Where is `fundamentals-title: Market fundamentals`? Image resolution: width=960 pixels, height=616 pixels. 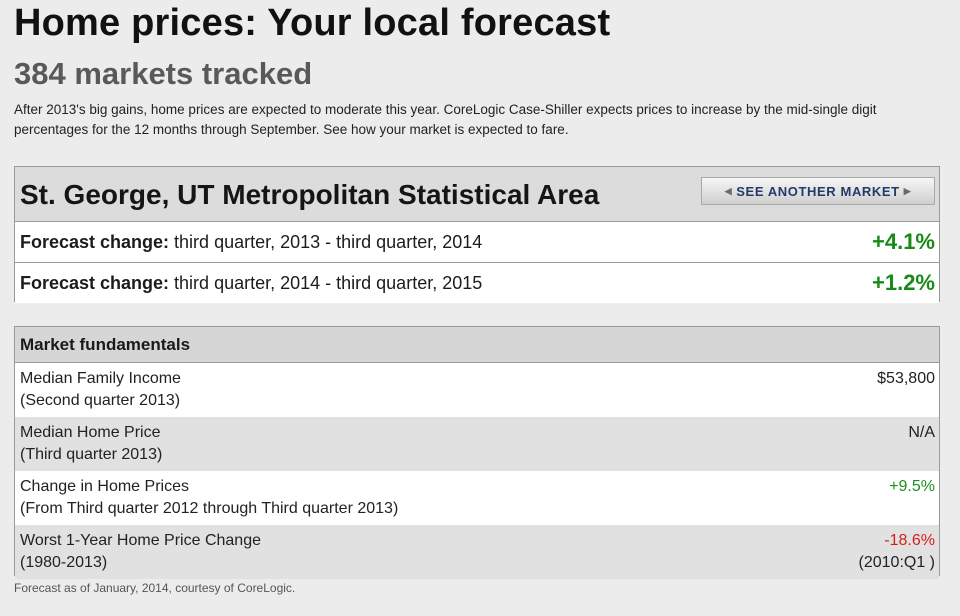
fundamentals-title: Market fundamentals is located at coordinates (105, 344).